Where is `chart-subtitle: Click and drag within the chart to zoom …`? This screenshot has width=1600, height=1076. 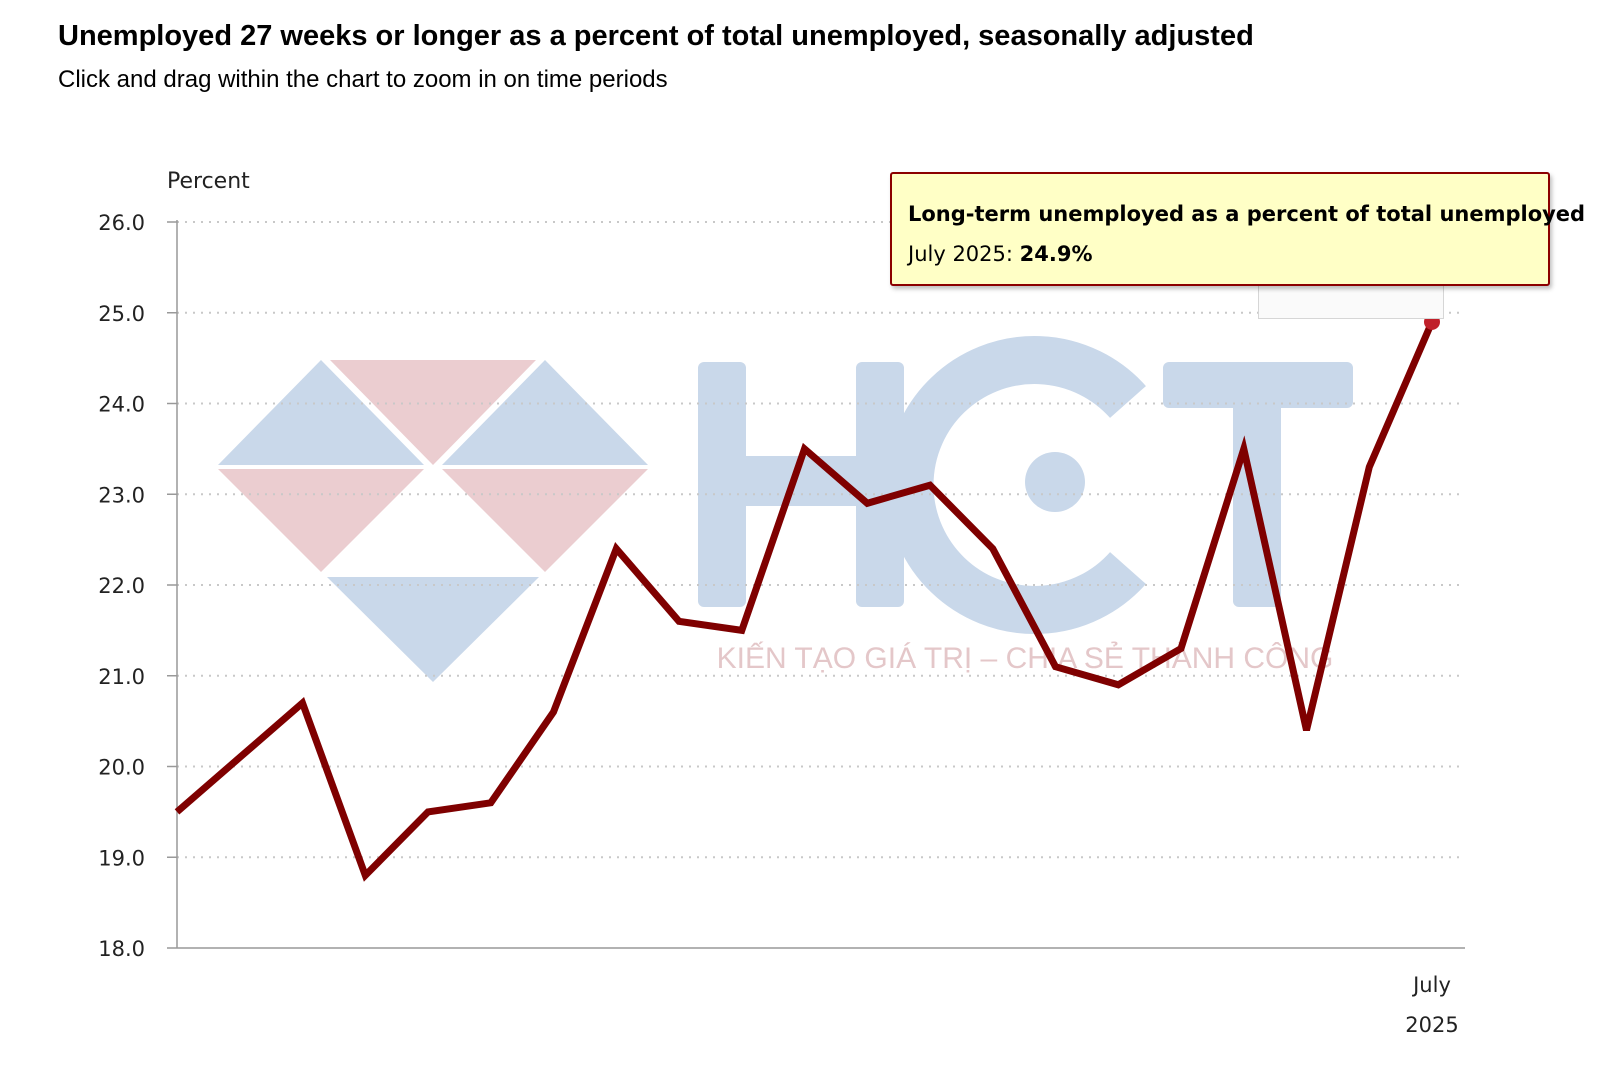 chart-subtitle: Click and drag within the chart to zoom … is located at coordinates (363, 79).